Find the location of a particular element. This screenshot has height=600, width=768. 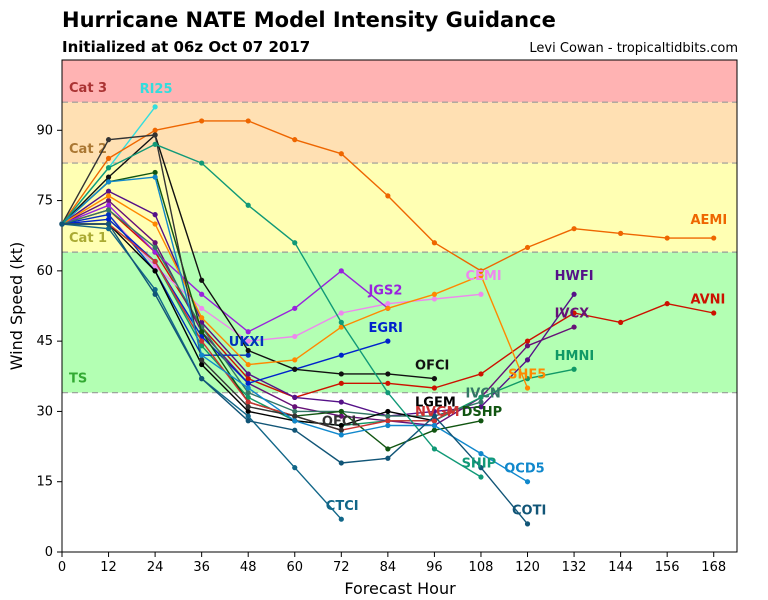

x-tick-label: 84 is located at coordinates (388, 567).